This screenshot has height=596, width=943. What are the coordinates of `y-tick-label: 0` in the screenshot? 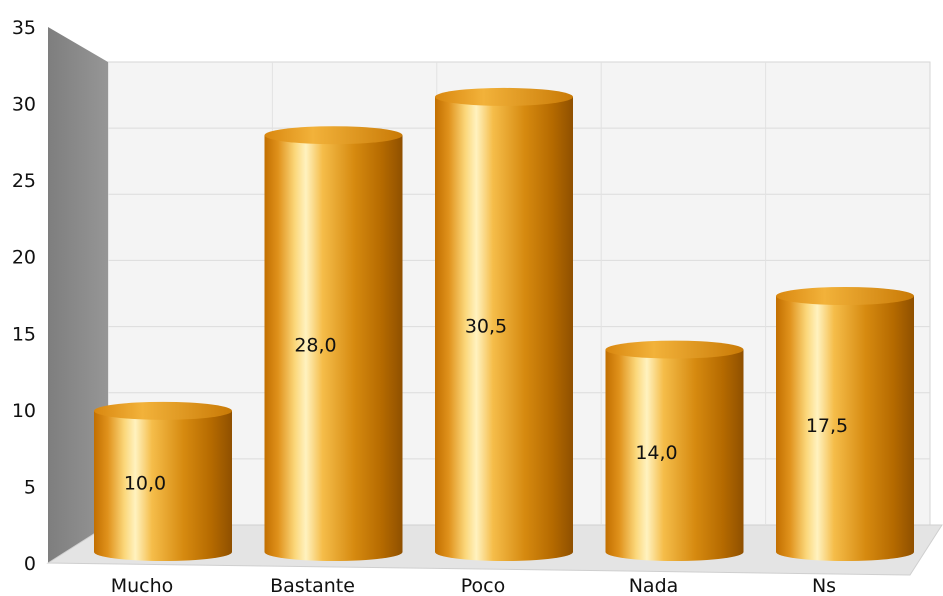 It's located at (30, 564).